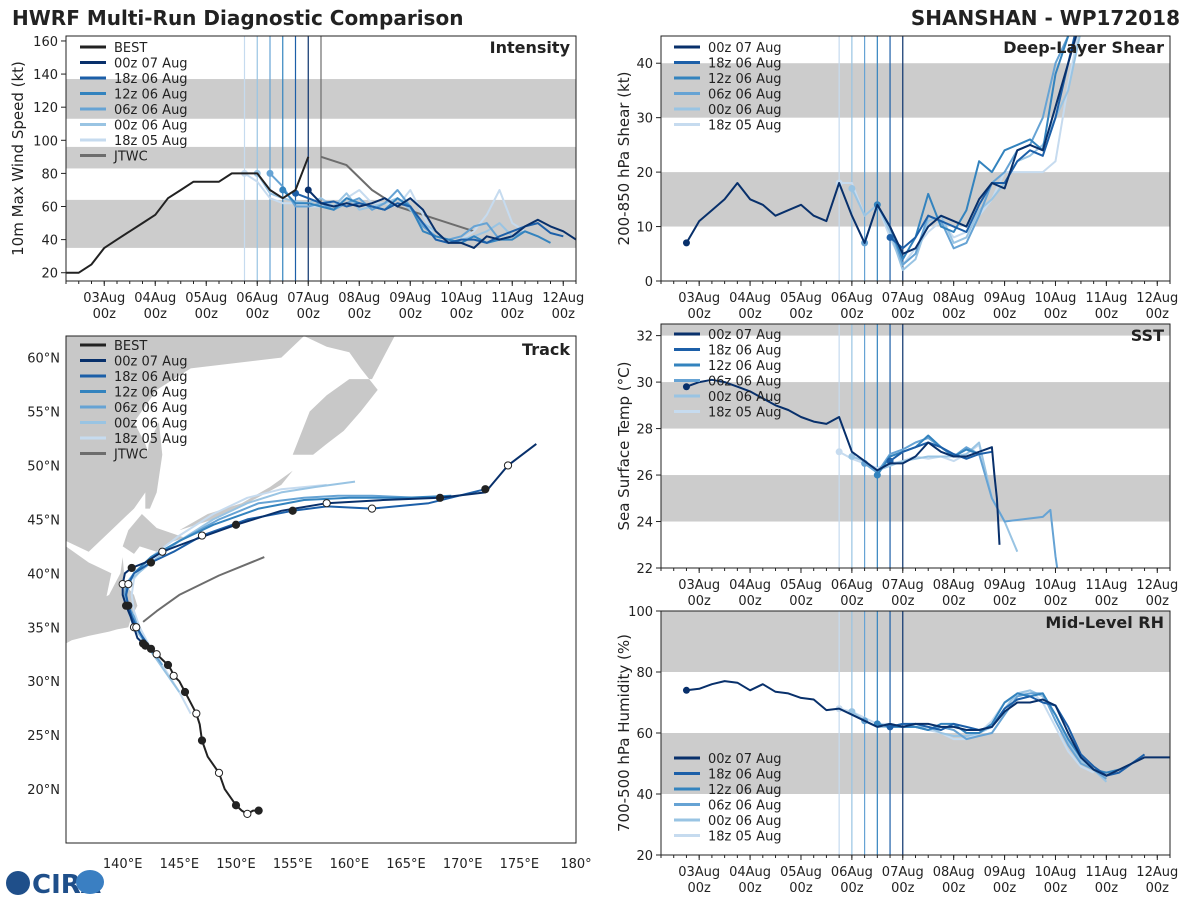 This screenshot has width=1200, height=900. What do you see at coordinates (463, 864) in the screenshot?
I see `lon-tick-label: 170°E` at bounding box center [463, 864].